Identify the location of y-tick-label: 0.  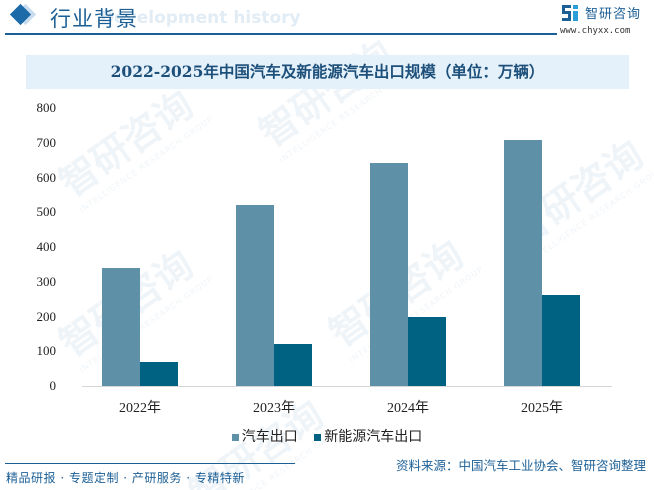
(53, 385).